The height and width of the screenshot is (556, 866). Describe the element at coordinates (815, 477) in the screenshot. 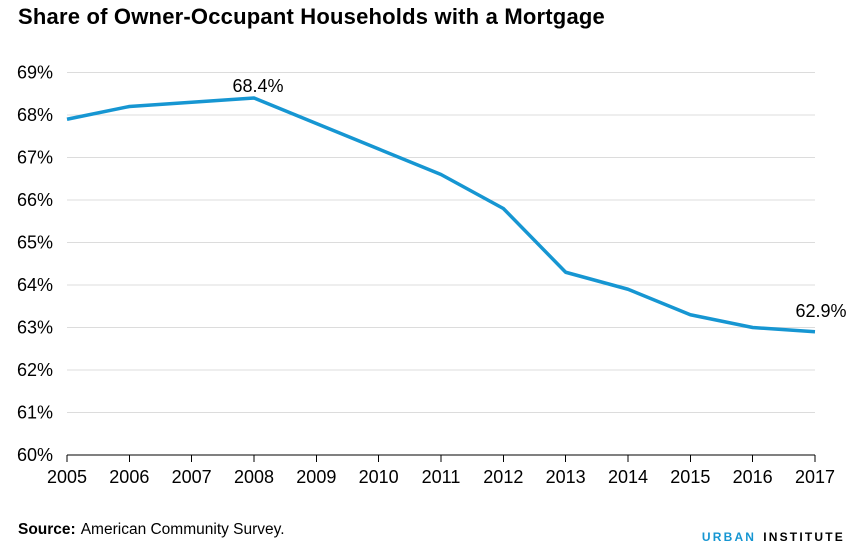

I see `x-tick-label-2017: 2017` at that location.